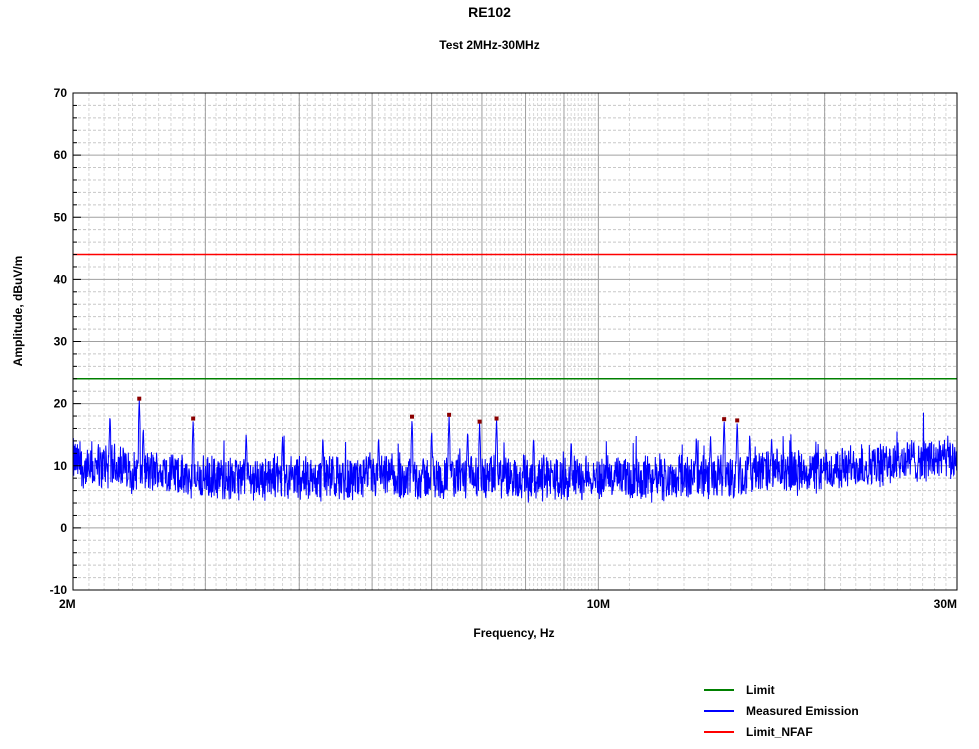 Image resolution: width=979 pixels, height=749 pixels. Describe the element at coordinates (719, 689) in the screenshot. I see `legend-swatch-limit` at that location.